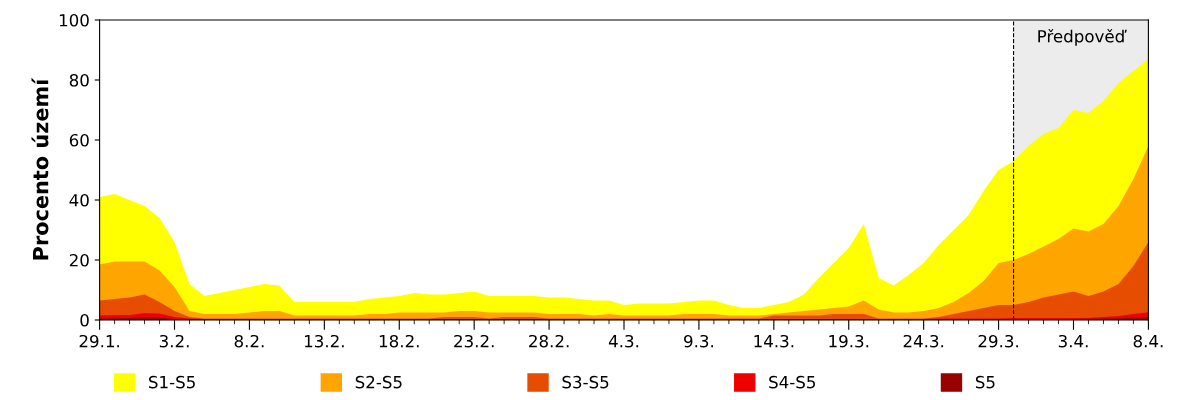 This screenshot has height=400, width=1200. Describe the element at coordinates (324, 341) in the screenshot. I see `x-tick-label: 13.2.` at that location.